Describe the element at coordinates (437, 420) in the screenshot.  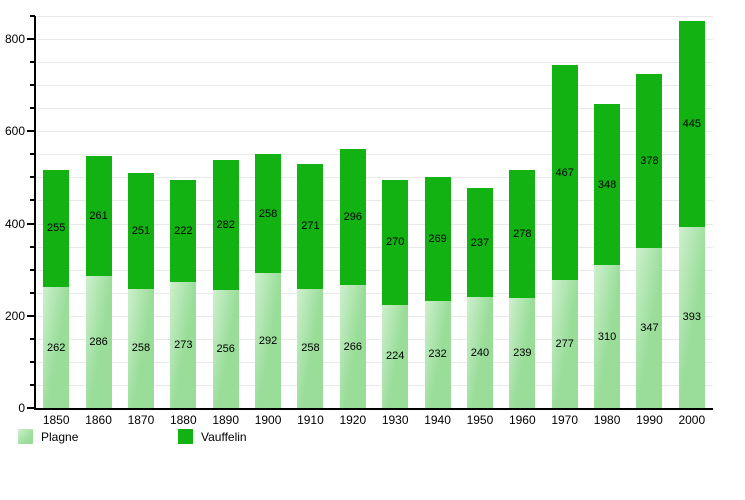
I see `x-axis-label-1940: 1940` at that location.